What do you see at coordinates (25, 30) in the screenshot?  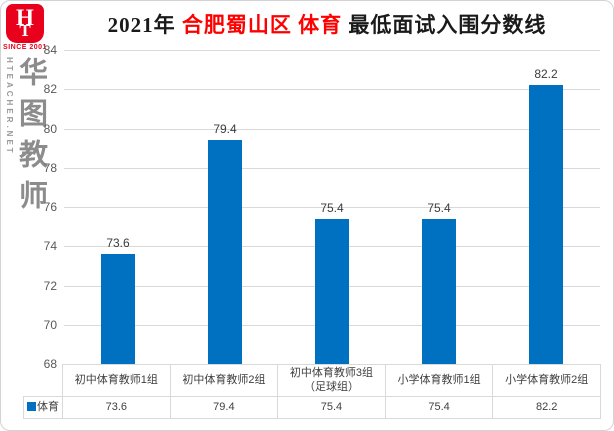 I see `logo-letter-t: T` at bounding box center [25, 30].